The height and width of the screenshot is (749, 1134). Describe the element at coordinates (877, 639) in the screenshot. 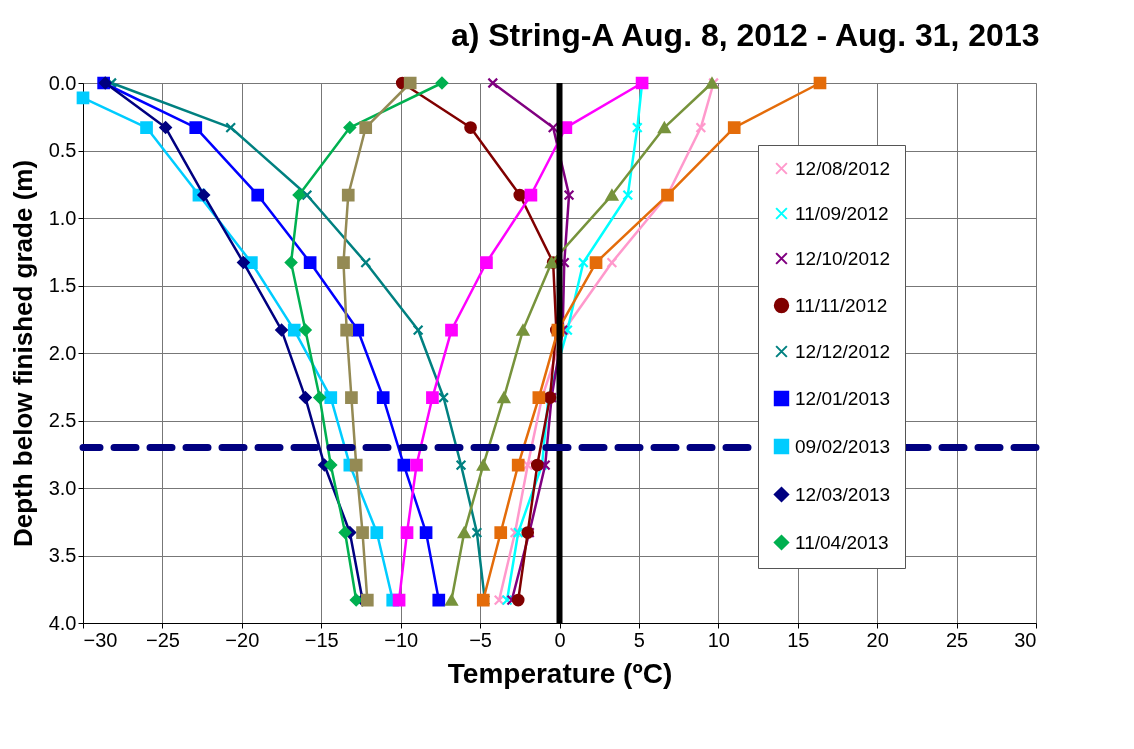

I see `x-tick-label: 20` at that location.